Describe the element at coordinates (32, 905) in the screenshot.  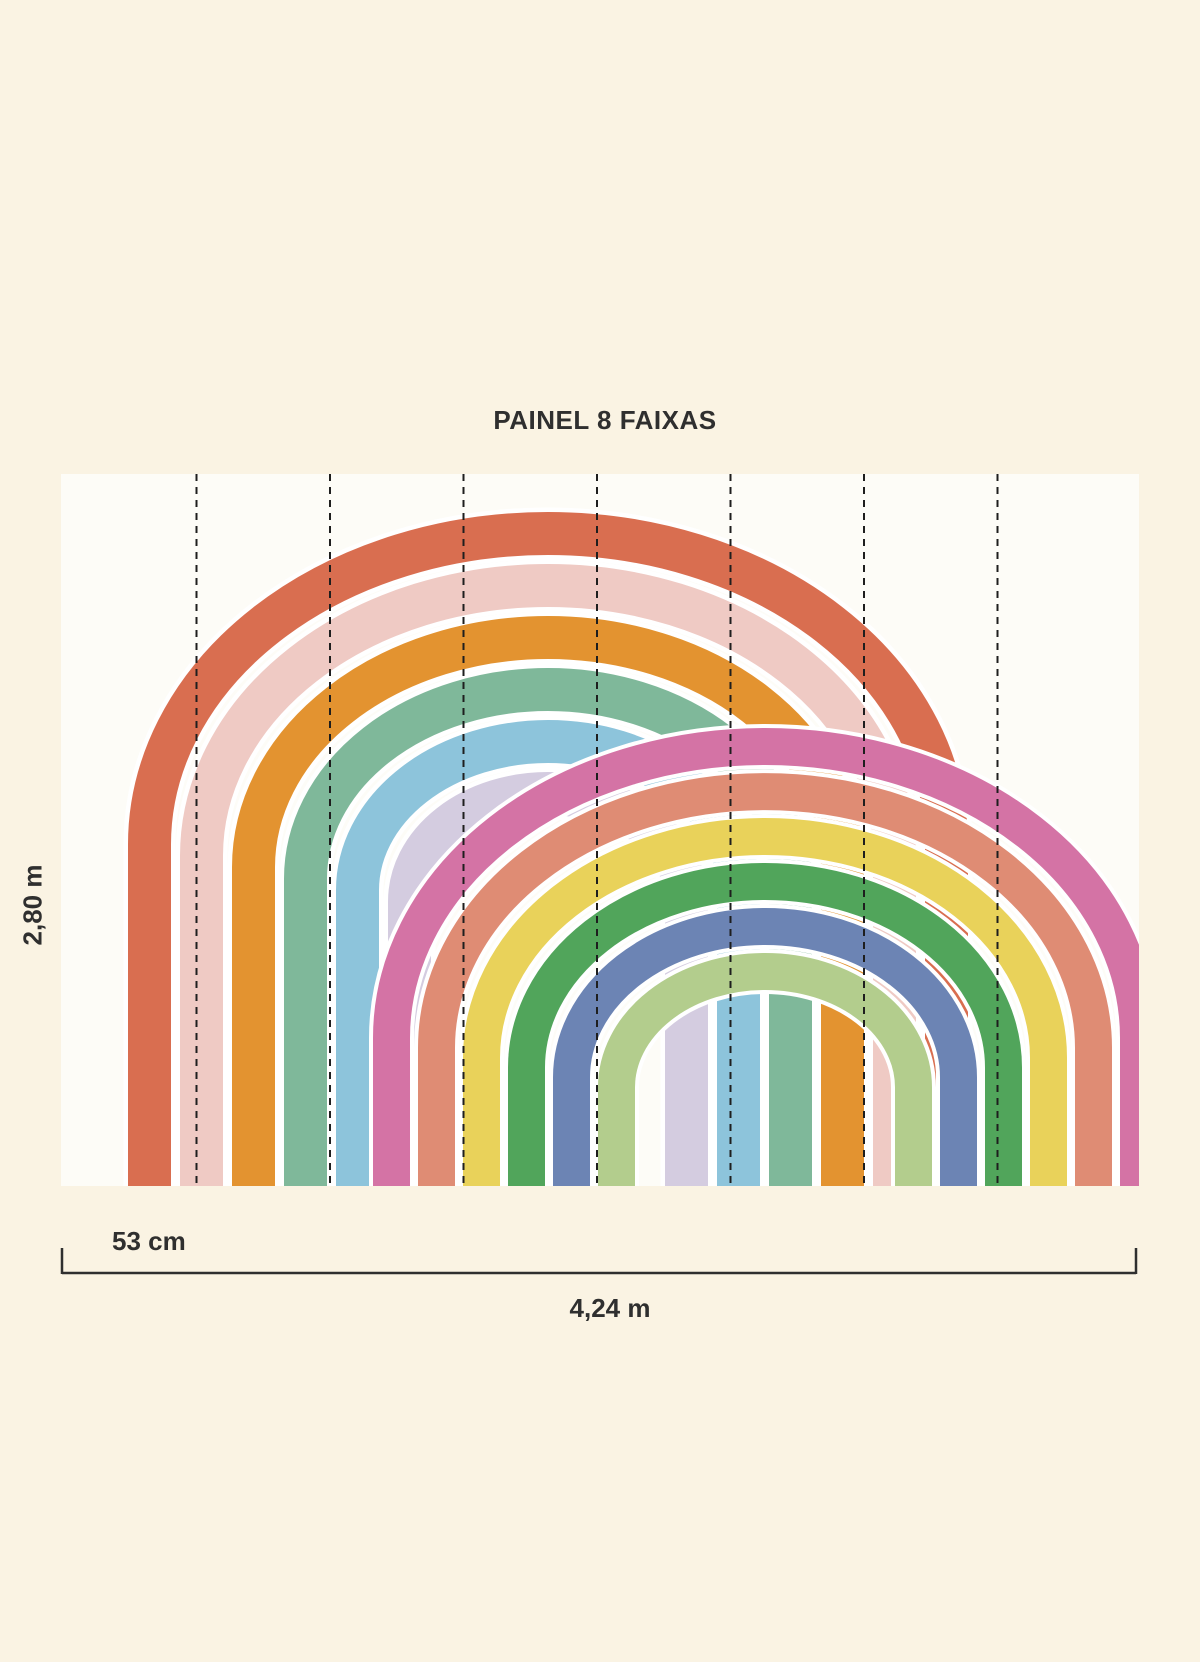
I see `height-dimension-label: 2,80 m` at that location.